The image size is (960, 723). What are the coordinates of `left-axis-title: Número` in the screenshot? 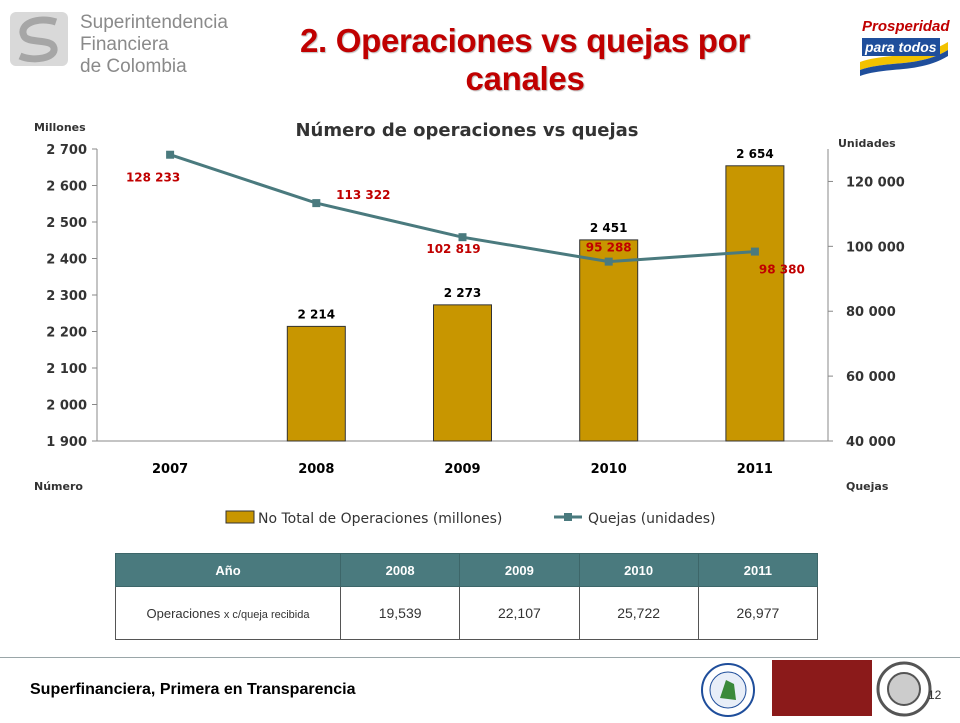 It's located at (58, 486).